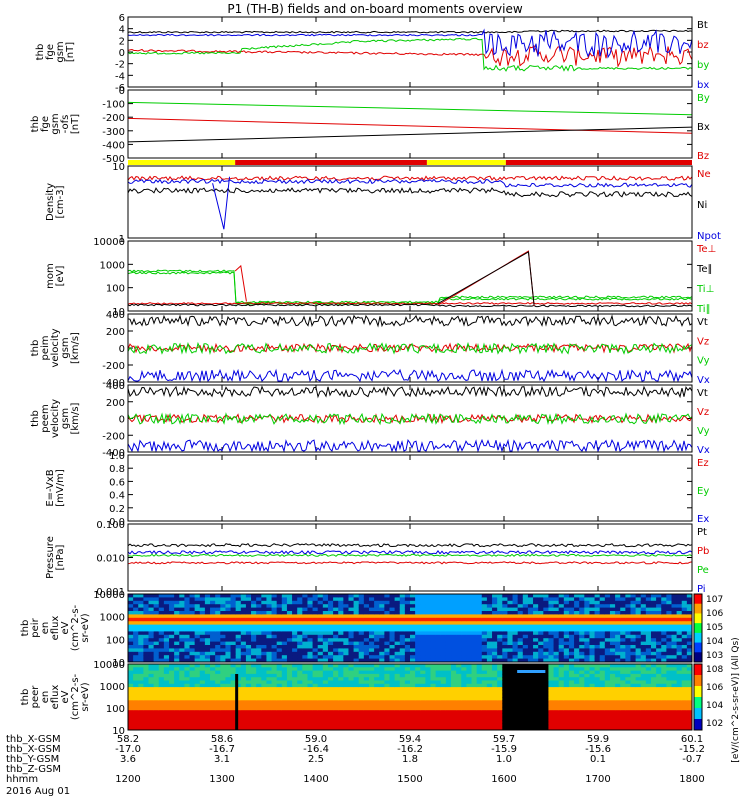  I want to click on y-axis-label: eflux, so click(55, 628).